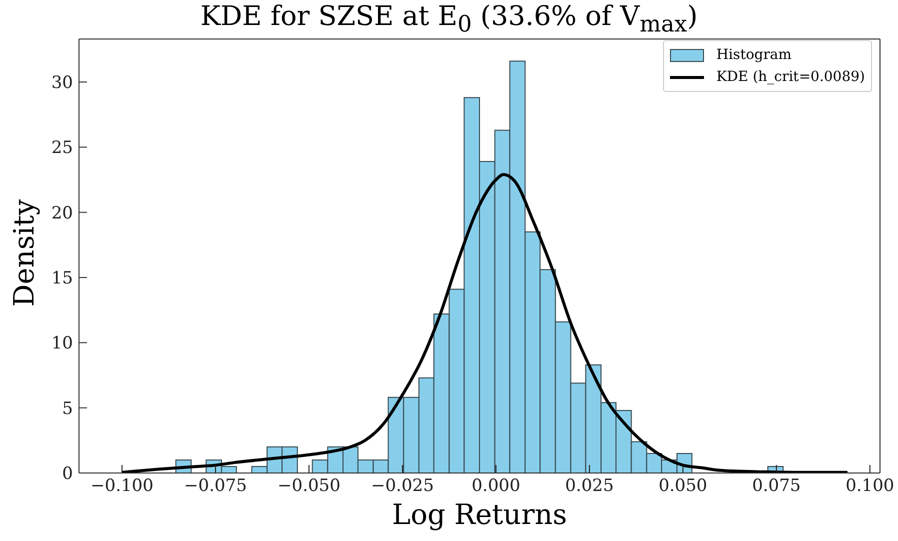  What do you see at coordinates (62, 148) in the screenshot?
I see `y-tick-label: 25` at bounding box center [62, 148].